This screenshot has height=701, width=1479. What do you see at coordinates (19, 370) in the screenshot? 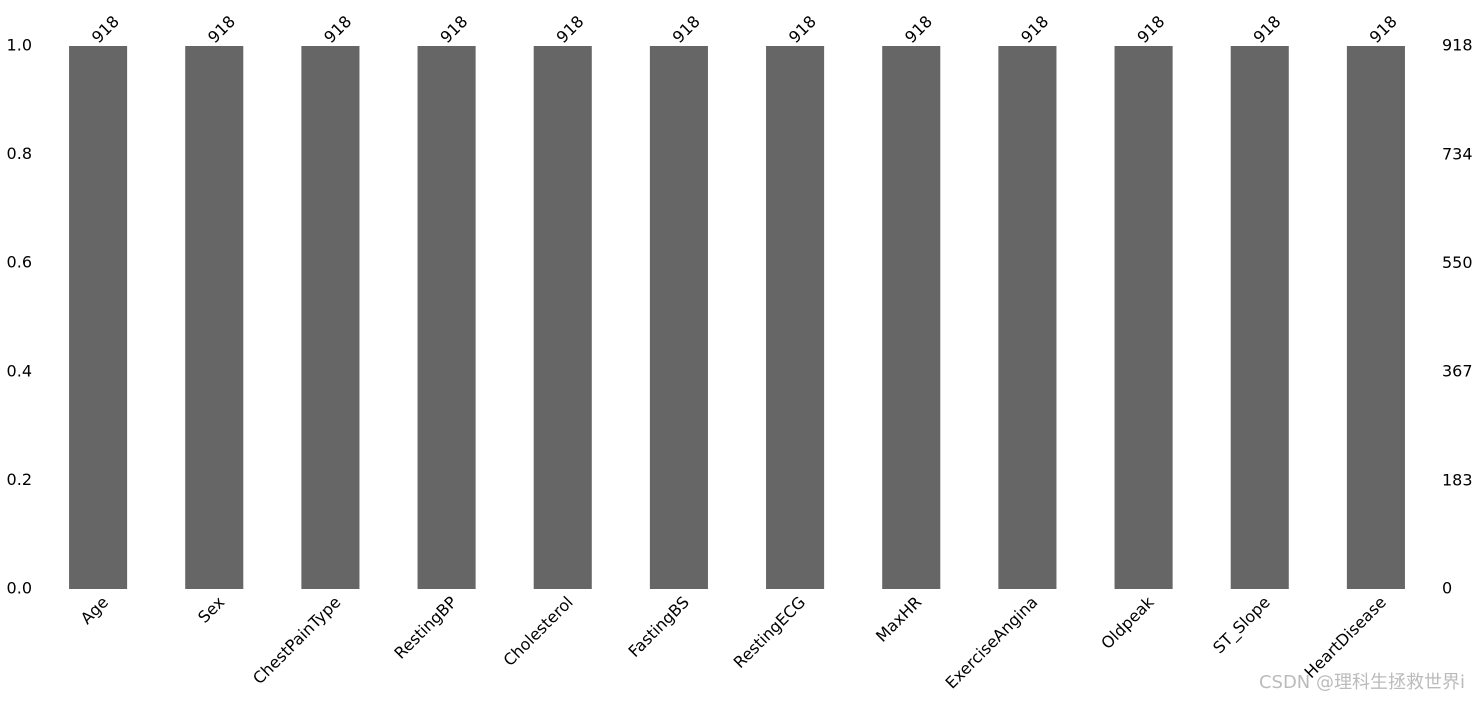
I see `y-tick-label: 0.4` at bounding box center [19, 370].